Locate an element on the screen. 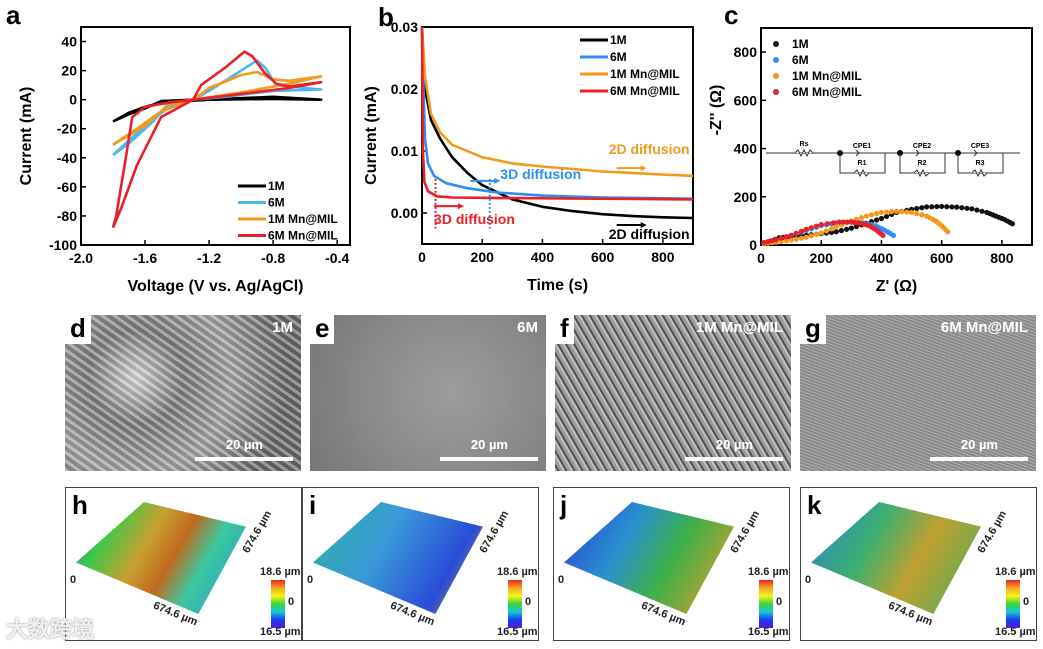 The height and width of the screenshot is (649, 1043). x-tick-label: -2.0 is located at coordinates (81, 258).